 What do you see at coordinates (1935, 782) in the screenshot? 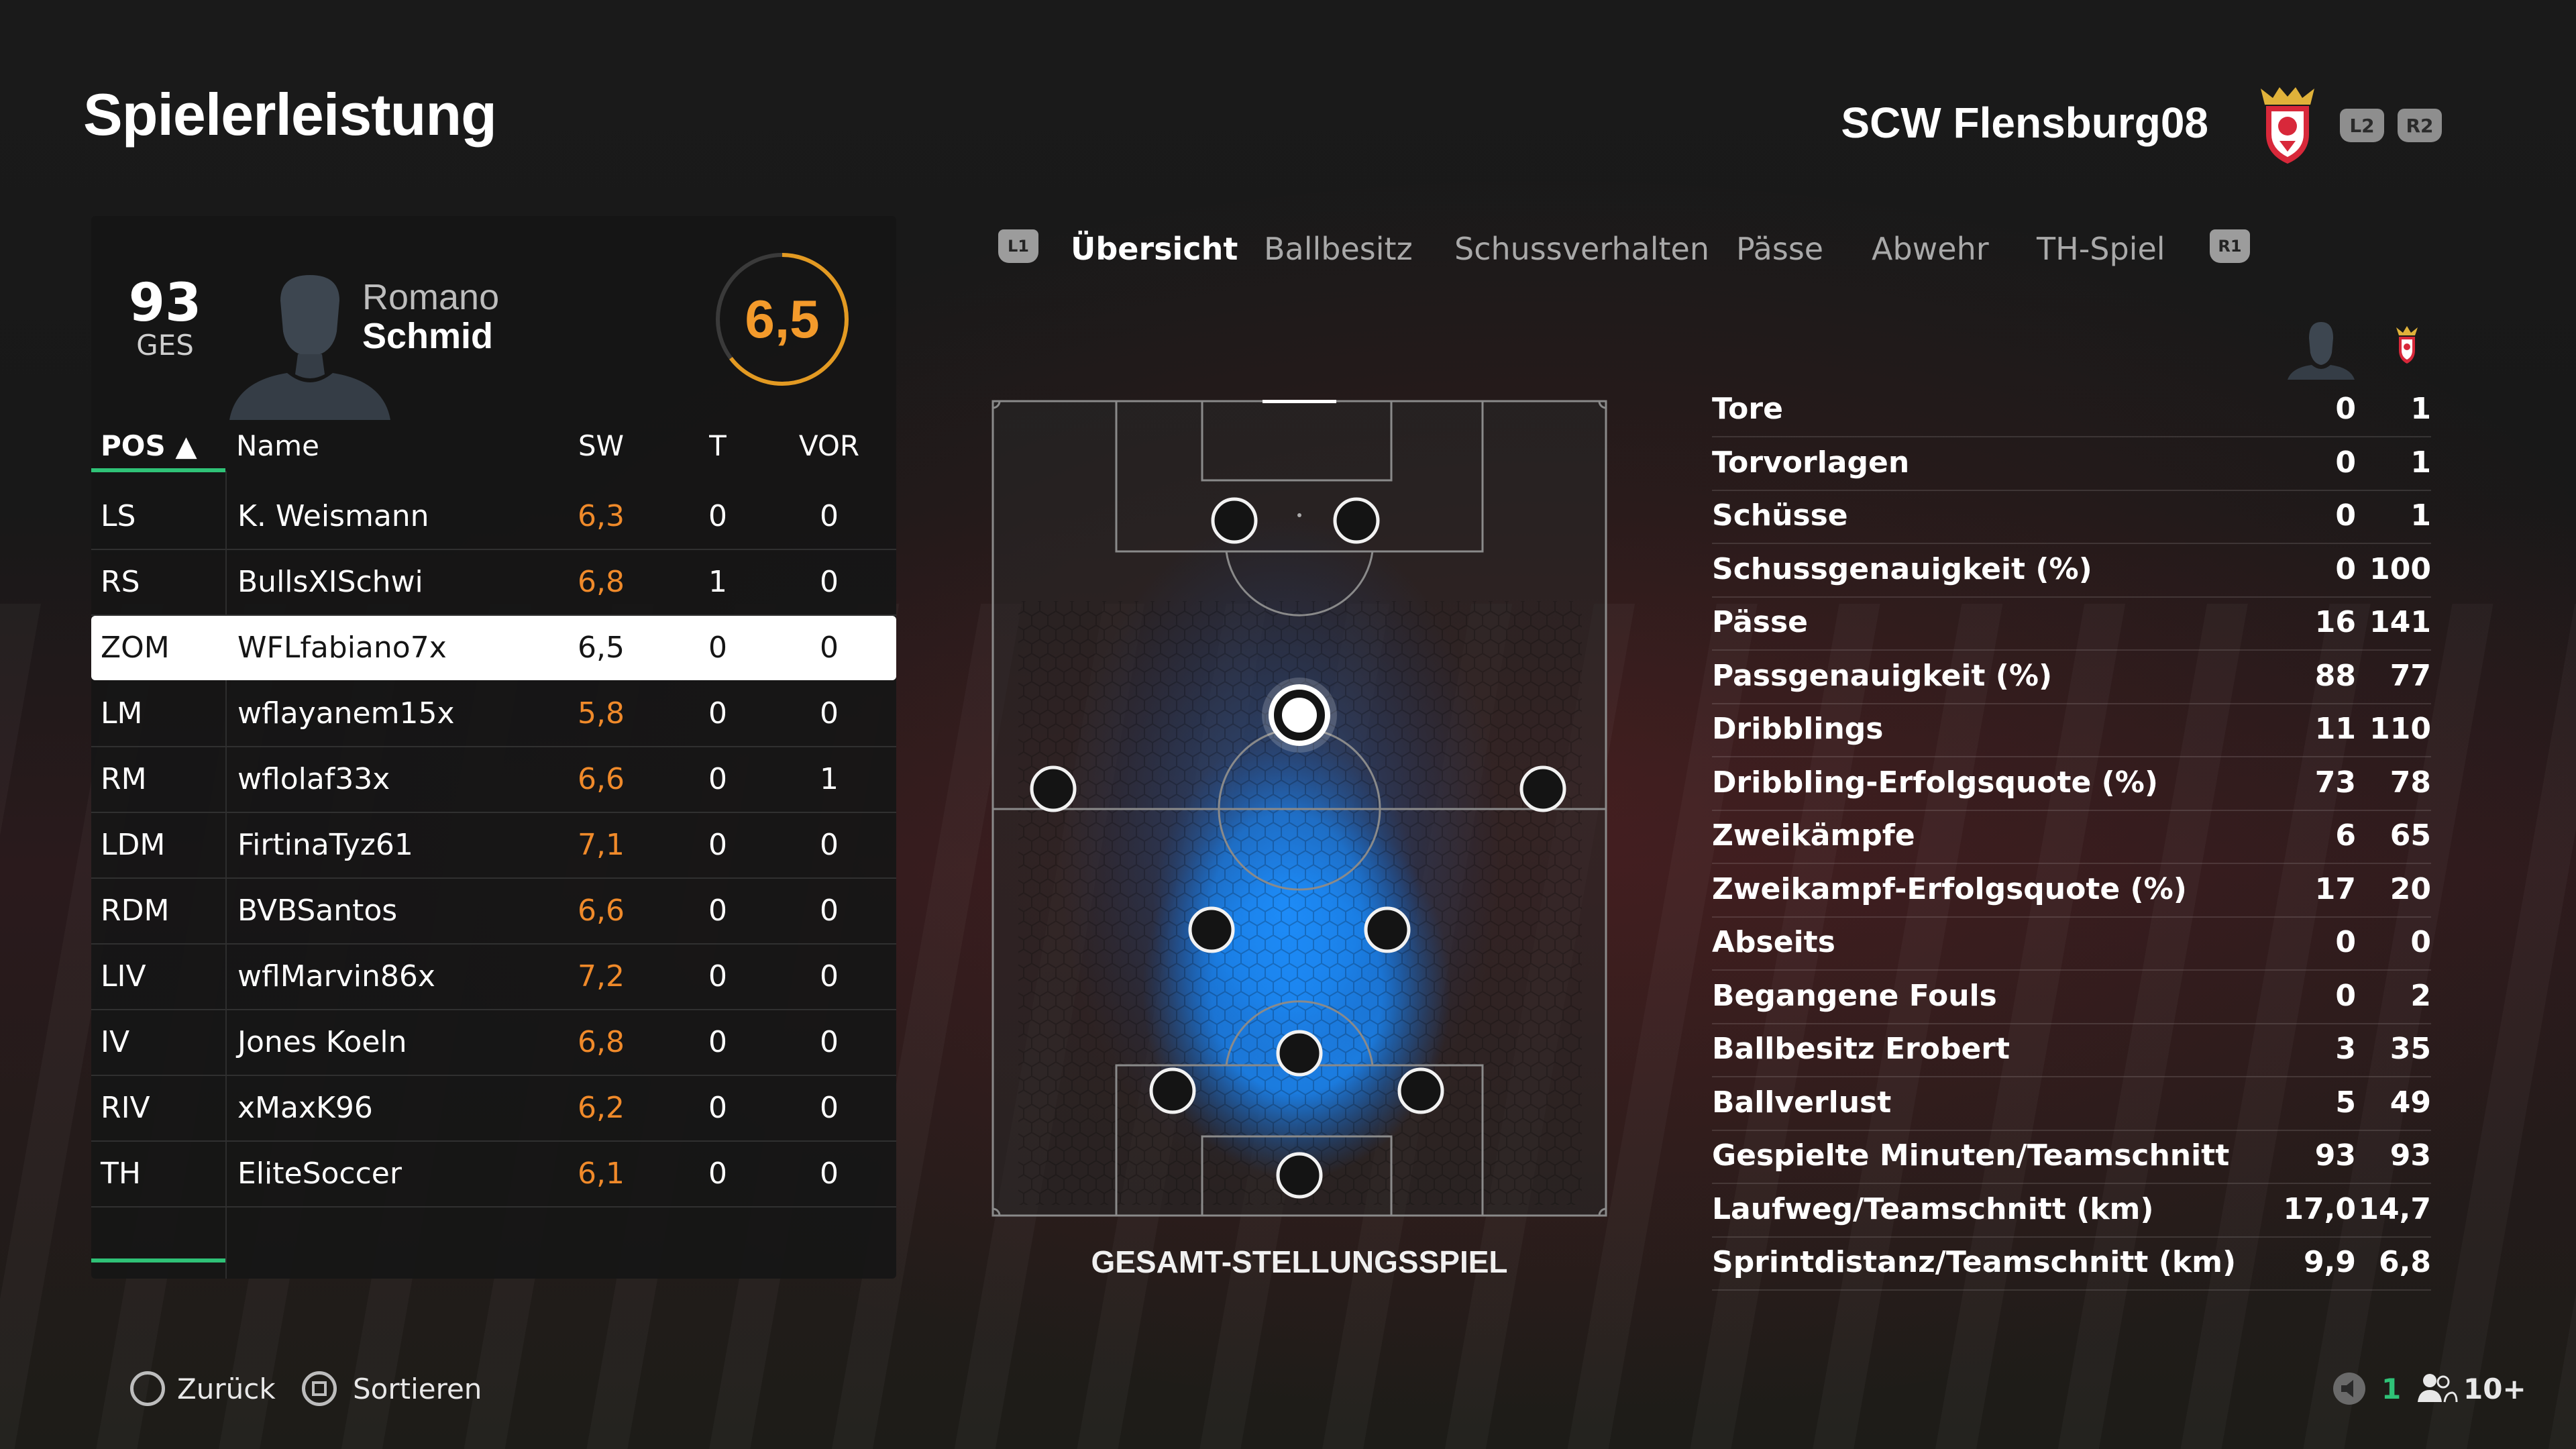
I see `stat-label: Dribbling-Erfolgsquote (%)` at bounding box center [1935, 782].